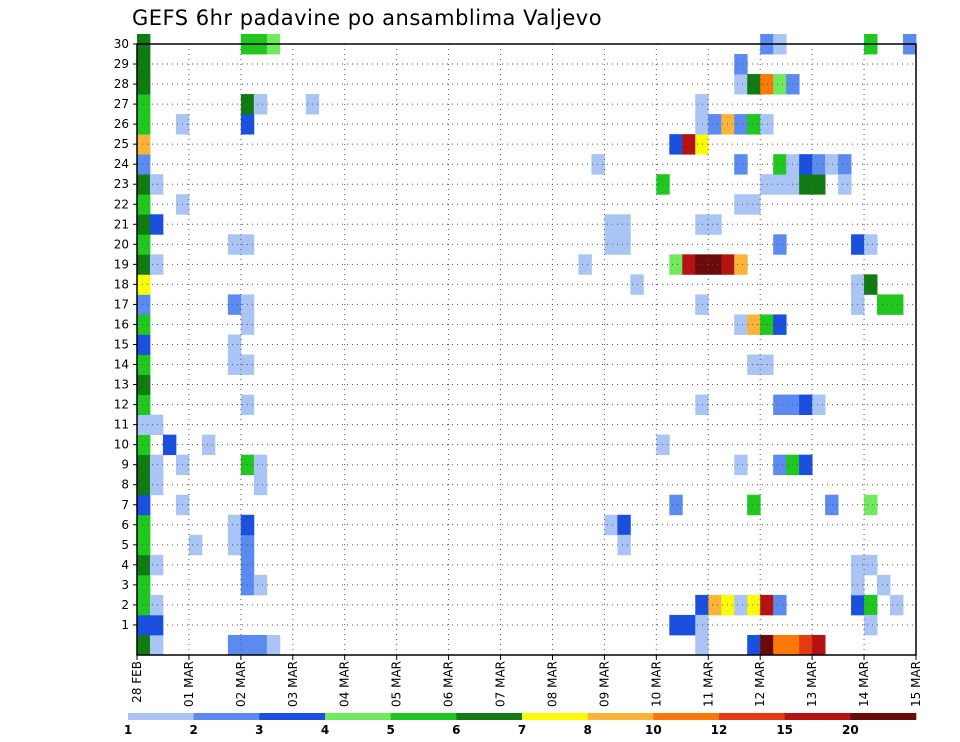 The image size is (960, 742). Describe the element at coordinates (121, 184) in the screenshot. I see `y-tick-label: 23` at that location.